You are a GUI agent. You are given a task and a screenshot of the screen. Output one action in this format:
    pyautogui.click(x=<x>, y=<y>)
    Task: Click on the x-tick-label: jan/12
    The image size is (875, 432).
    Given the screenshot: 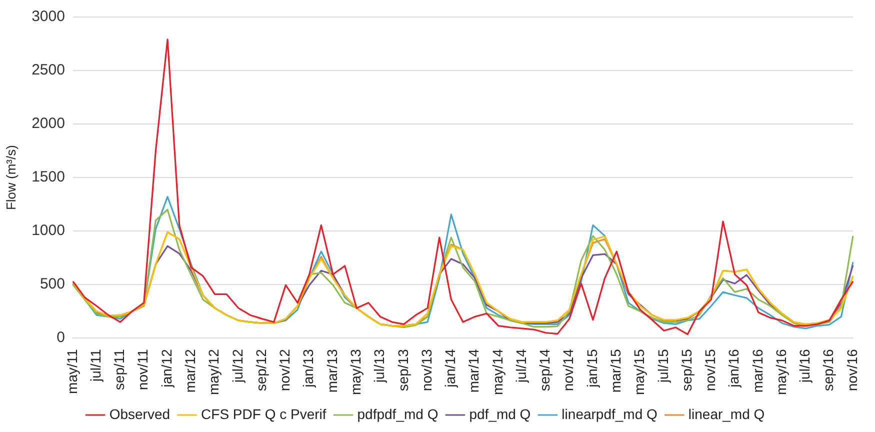 What is the action you would take?
    pyautogui.click(x=166, y=368)
    